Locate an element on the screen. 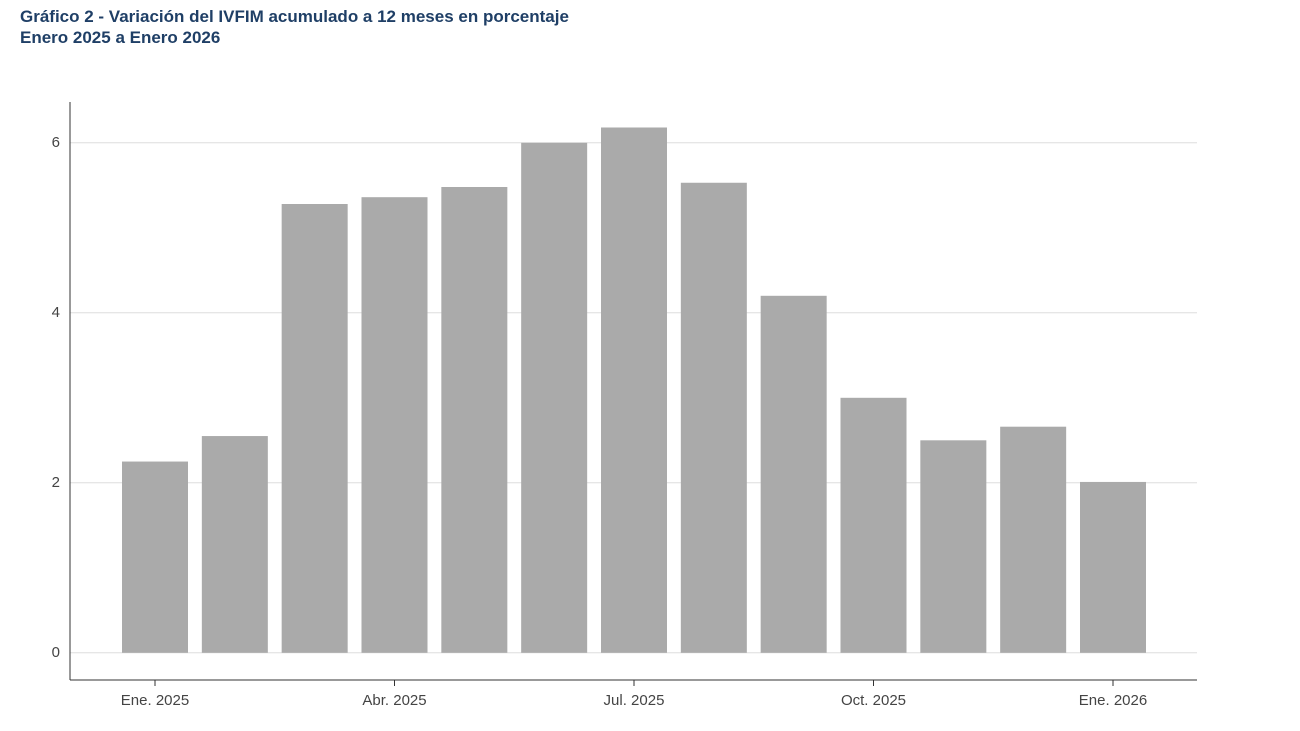 The height and width of the screenshot is (731, 1300). x-tick-label: Oct. 2025 is located at coordinates (873, 700).